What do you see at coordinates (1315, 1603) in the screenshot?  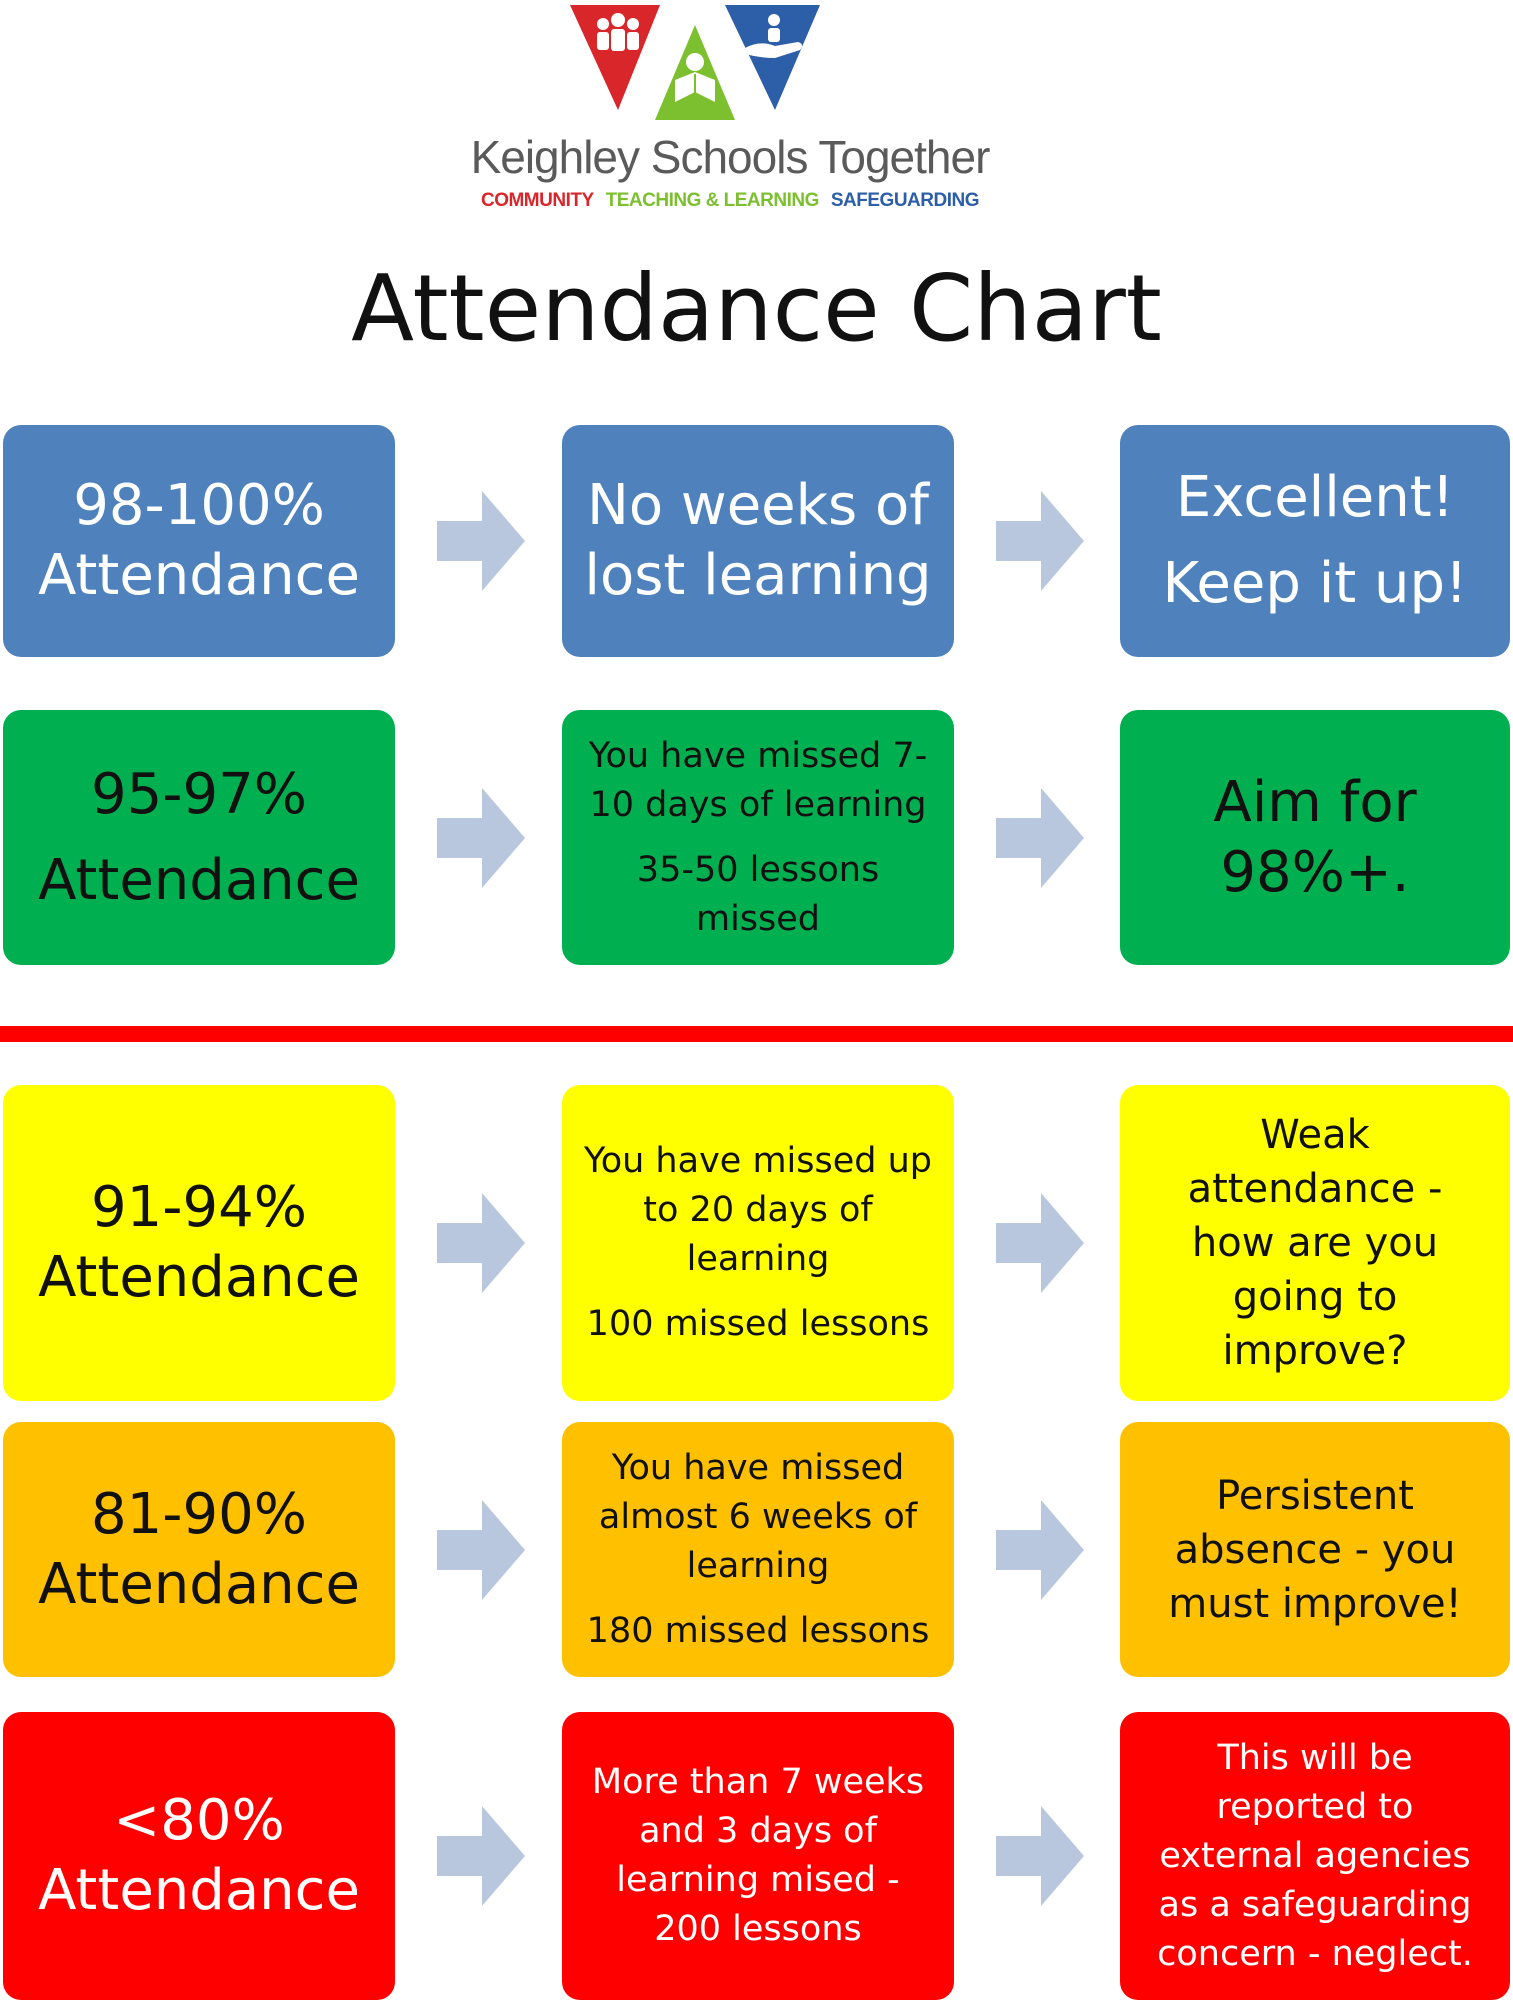 I see `box-text-line: must improve!` at bounding box center [1315, 1603].